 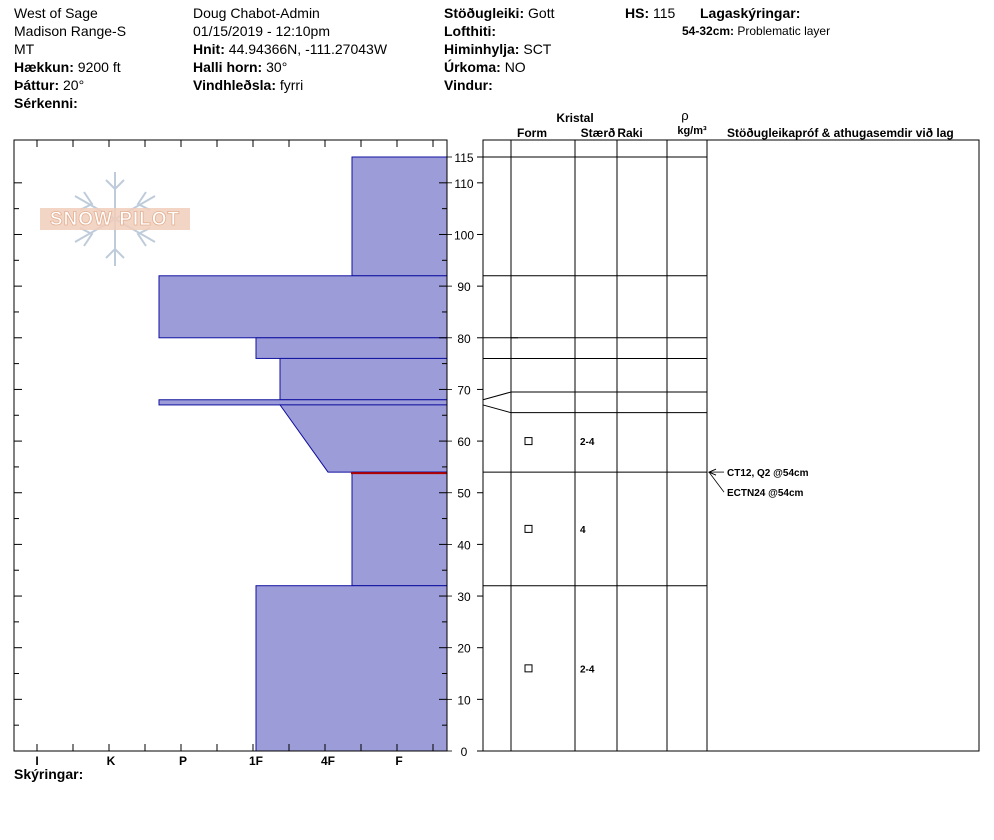 I want to click on arrow-head-icon, so click(x=712, y=472).